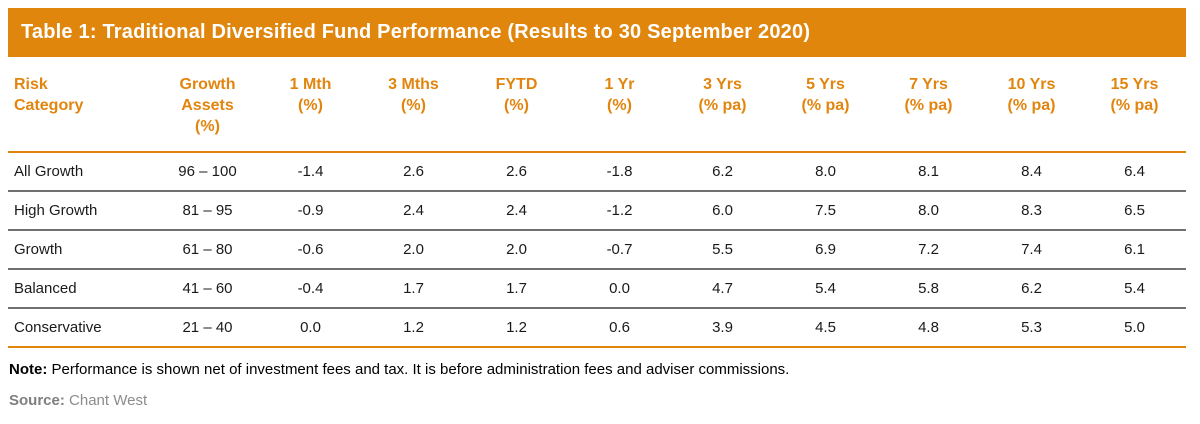 Image resolution: width=1200 pixels, height=424 pixels. I want to click on cell-value: 5.0, so click(1134, 328).